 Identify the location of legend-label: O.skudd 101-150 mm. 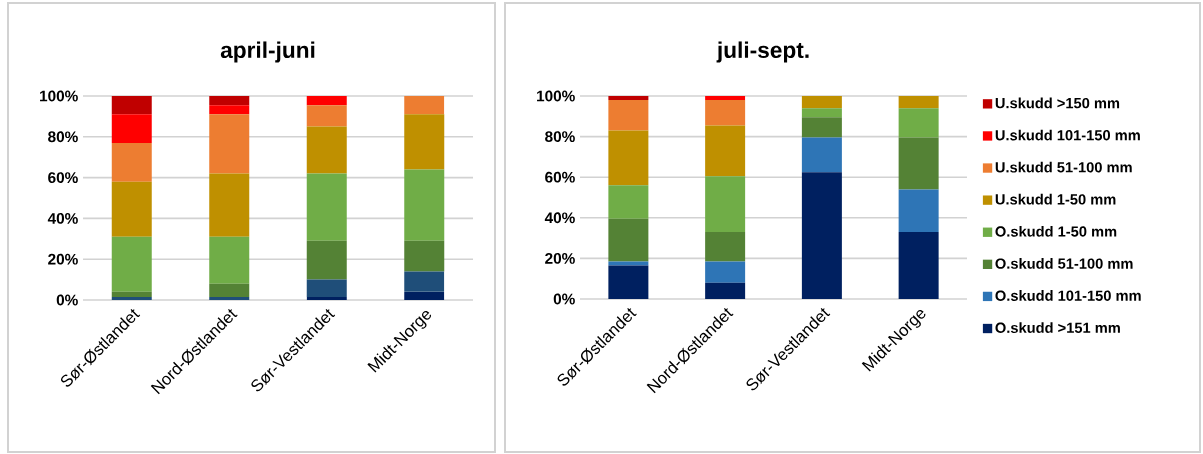
(1068, 295).